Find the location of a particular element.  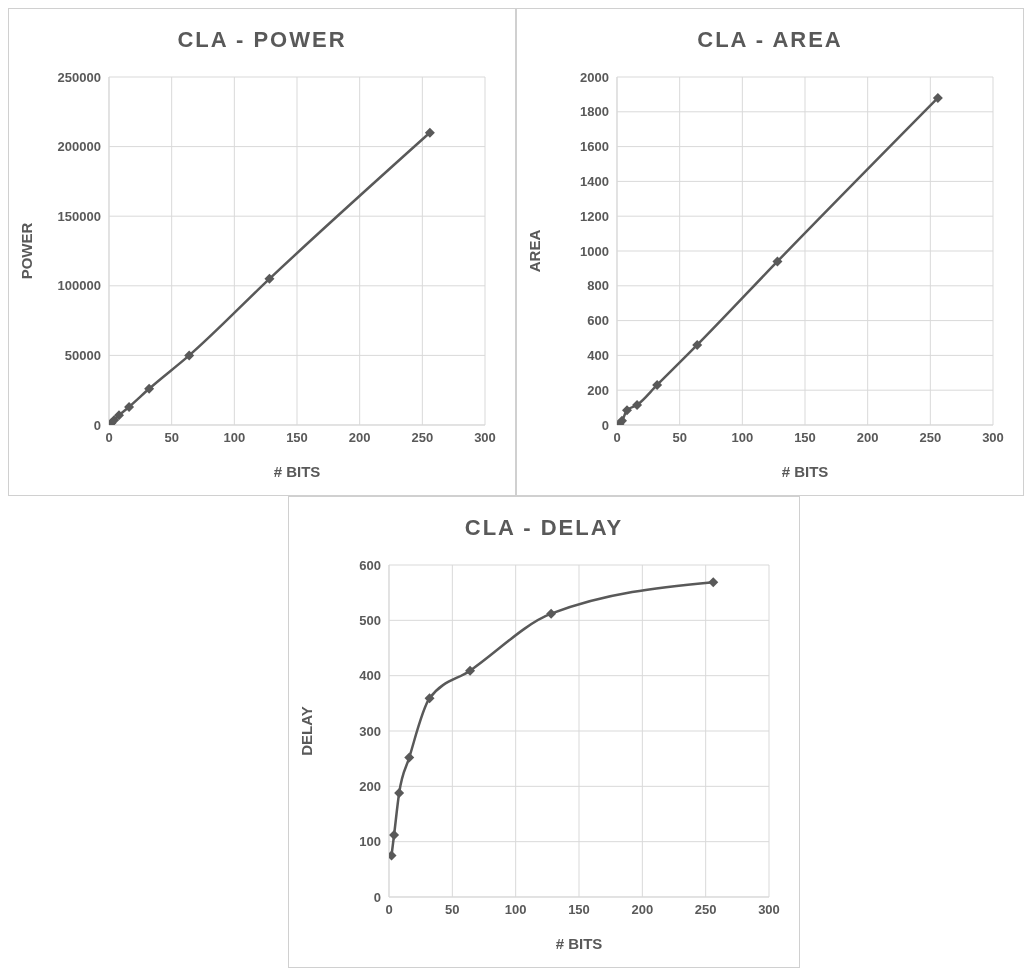

y-axis-title: DELAY is located at coordinates (307, 731).